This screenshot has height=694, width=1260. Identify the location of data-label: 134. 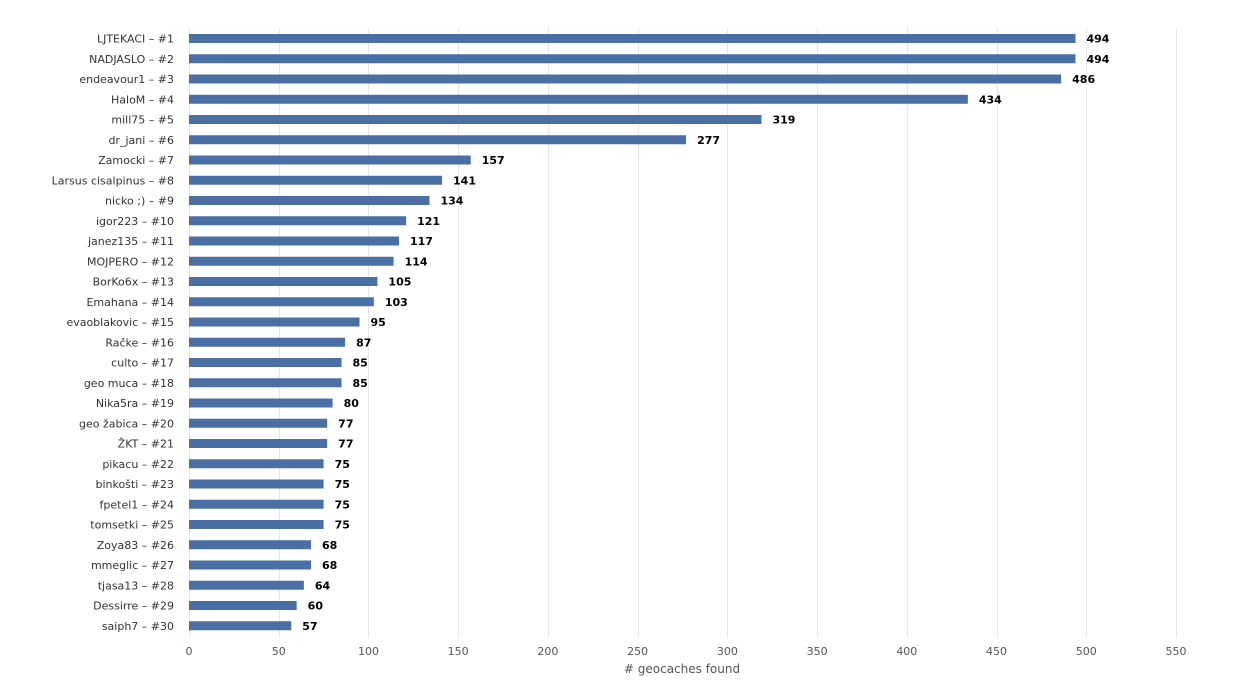
(451, 201).